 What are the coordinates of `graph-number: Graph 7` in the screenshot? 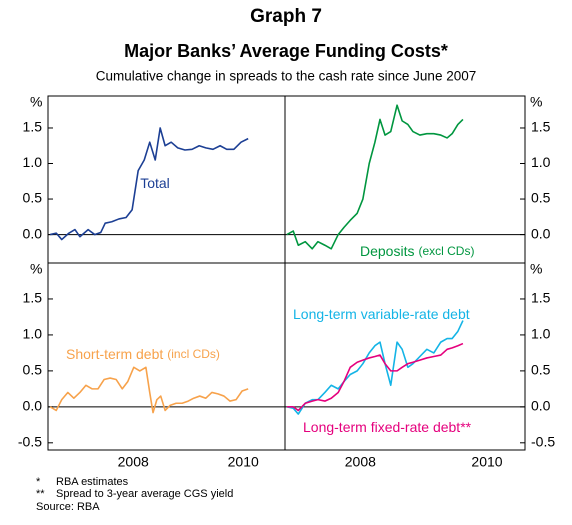 It's located at (286, 16).